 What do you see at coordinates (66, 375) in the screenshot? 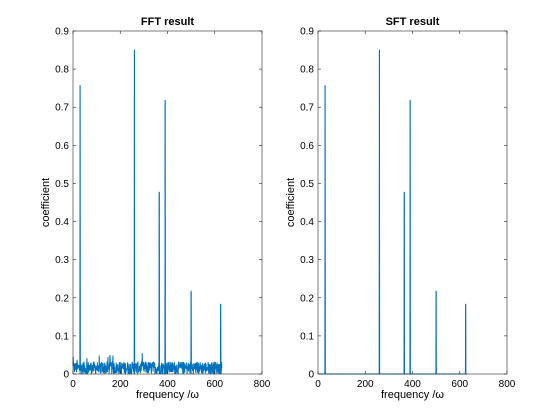
I see `fft-y-tick-label: 0` at bounding box center [66, 375].